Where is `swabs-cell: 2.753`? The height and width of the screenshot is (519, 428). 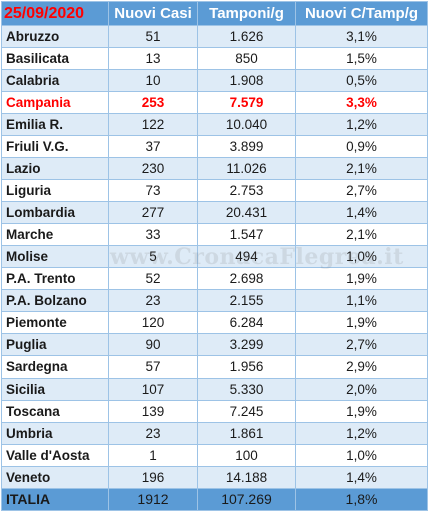
swabs-cell: 2.753 is located at coordinates (246, 191).